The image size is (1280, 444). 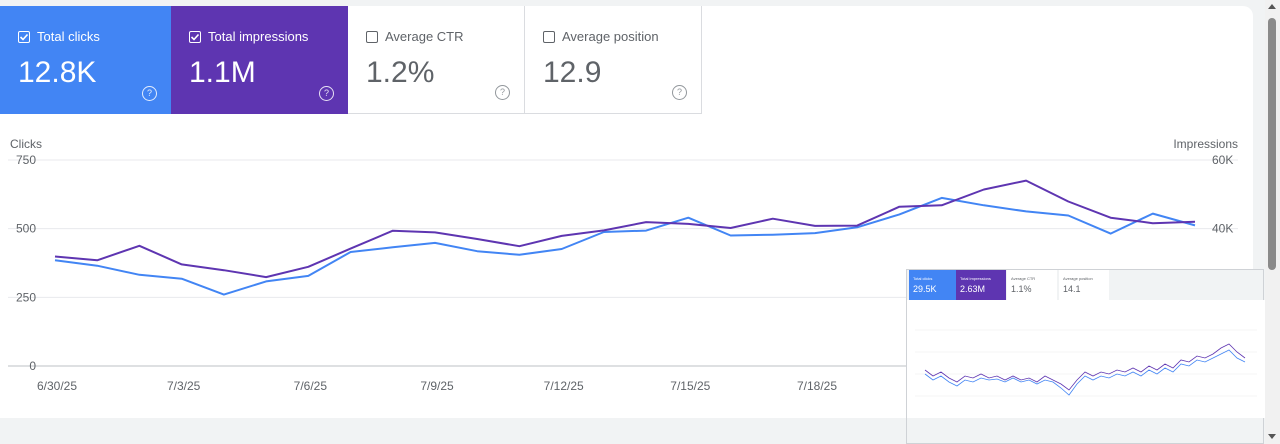 I want to click on x-tick-label: 7/9/25, so click(x=437, y=386).